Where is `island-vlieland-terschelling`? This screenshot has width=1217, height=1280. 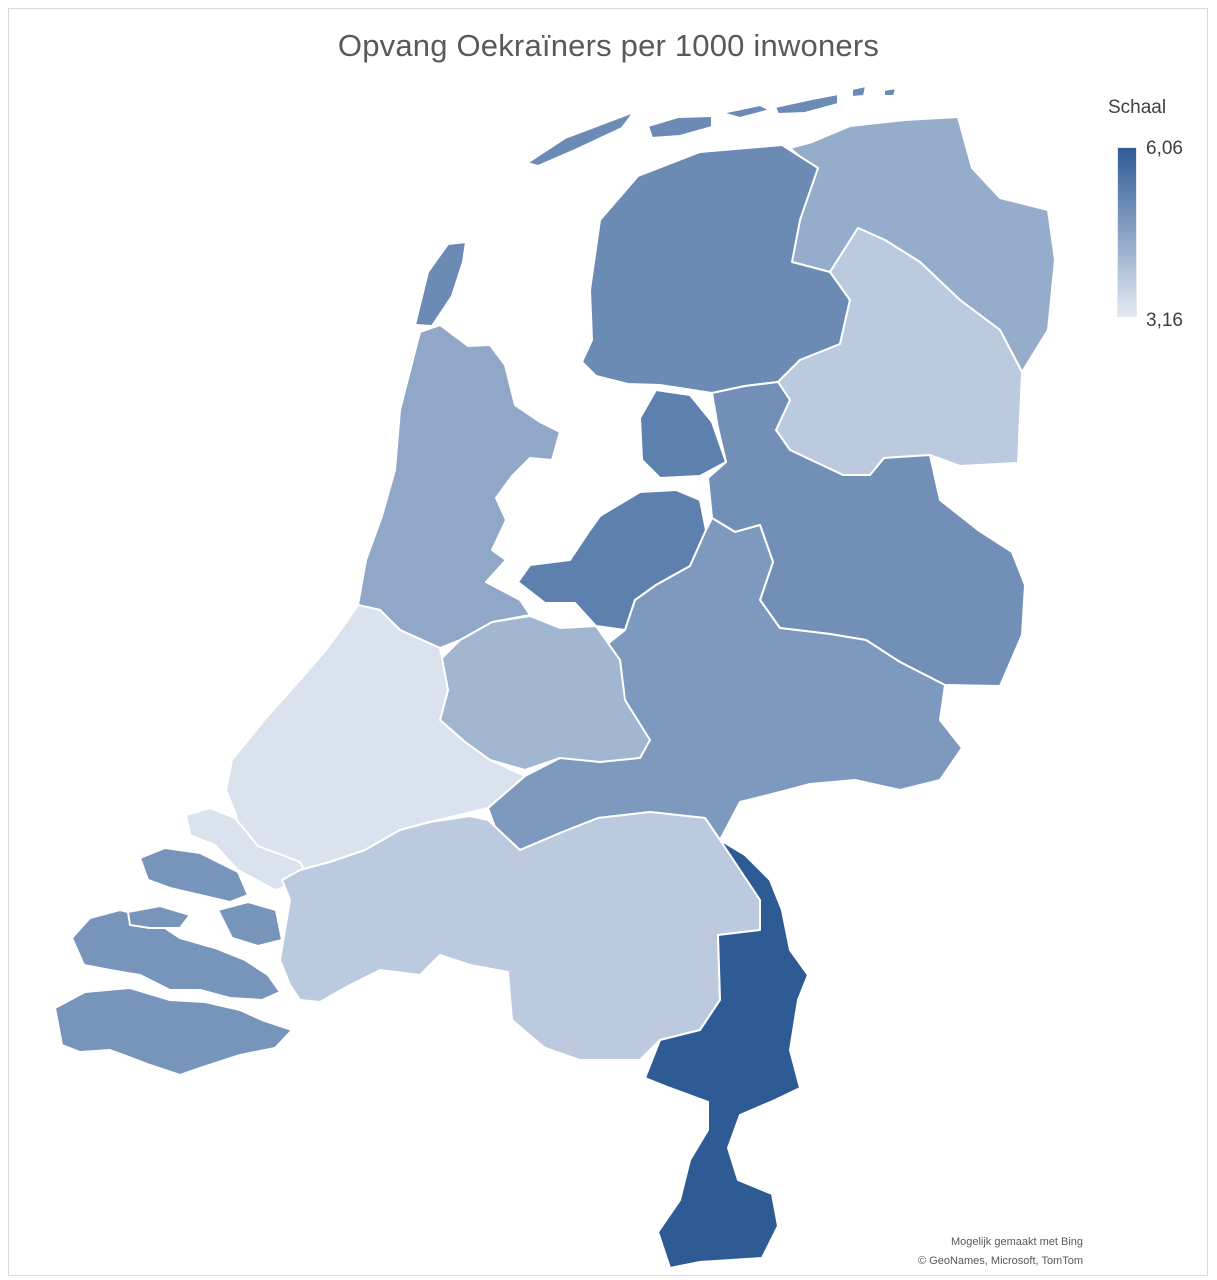 island-vlieland-terschelling is located at coordinates (580, 139).